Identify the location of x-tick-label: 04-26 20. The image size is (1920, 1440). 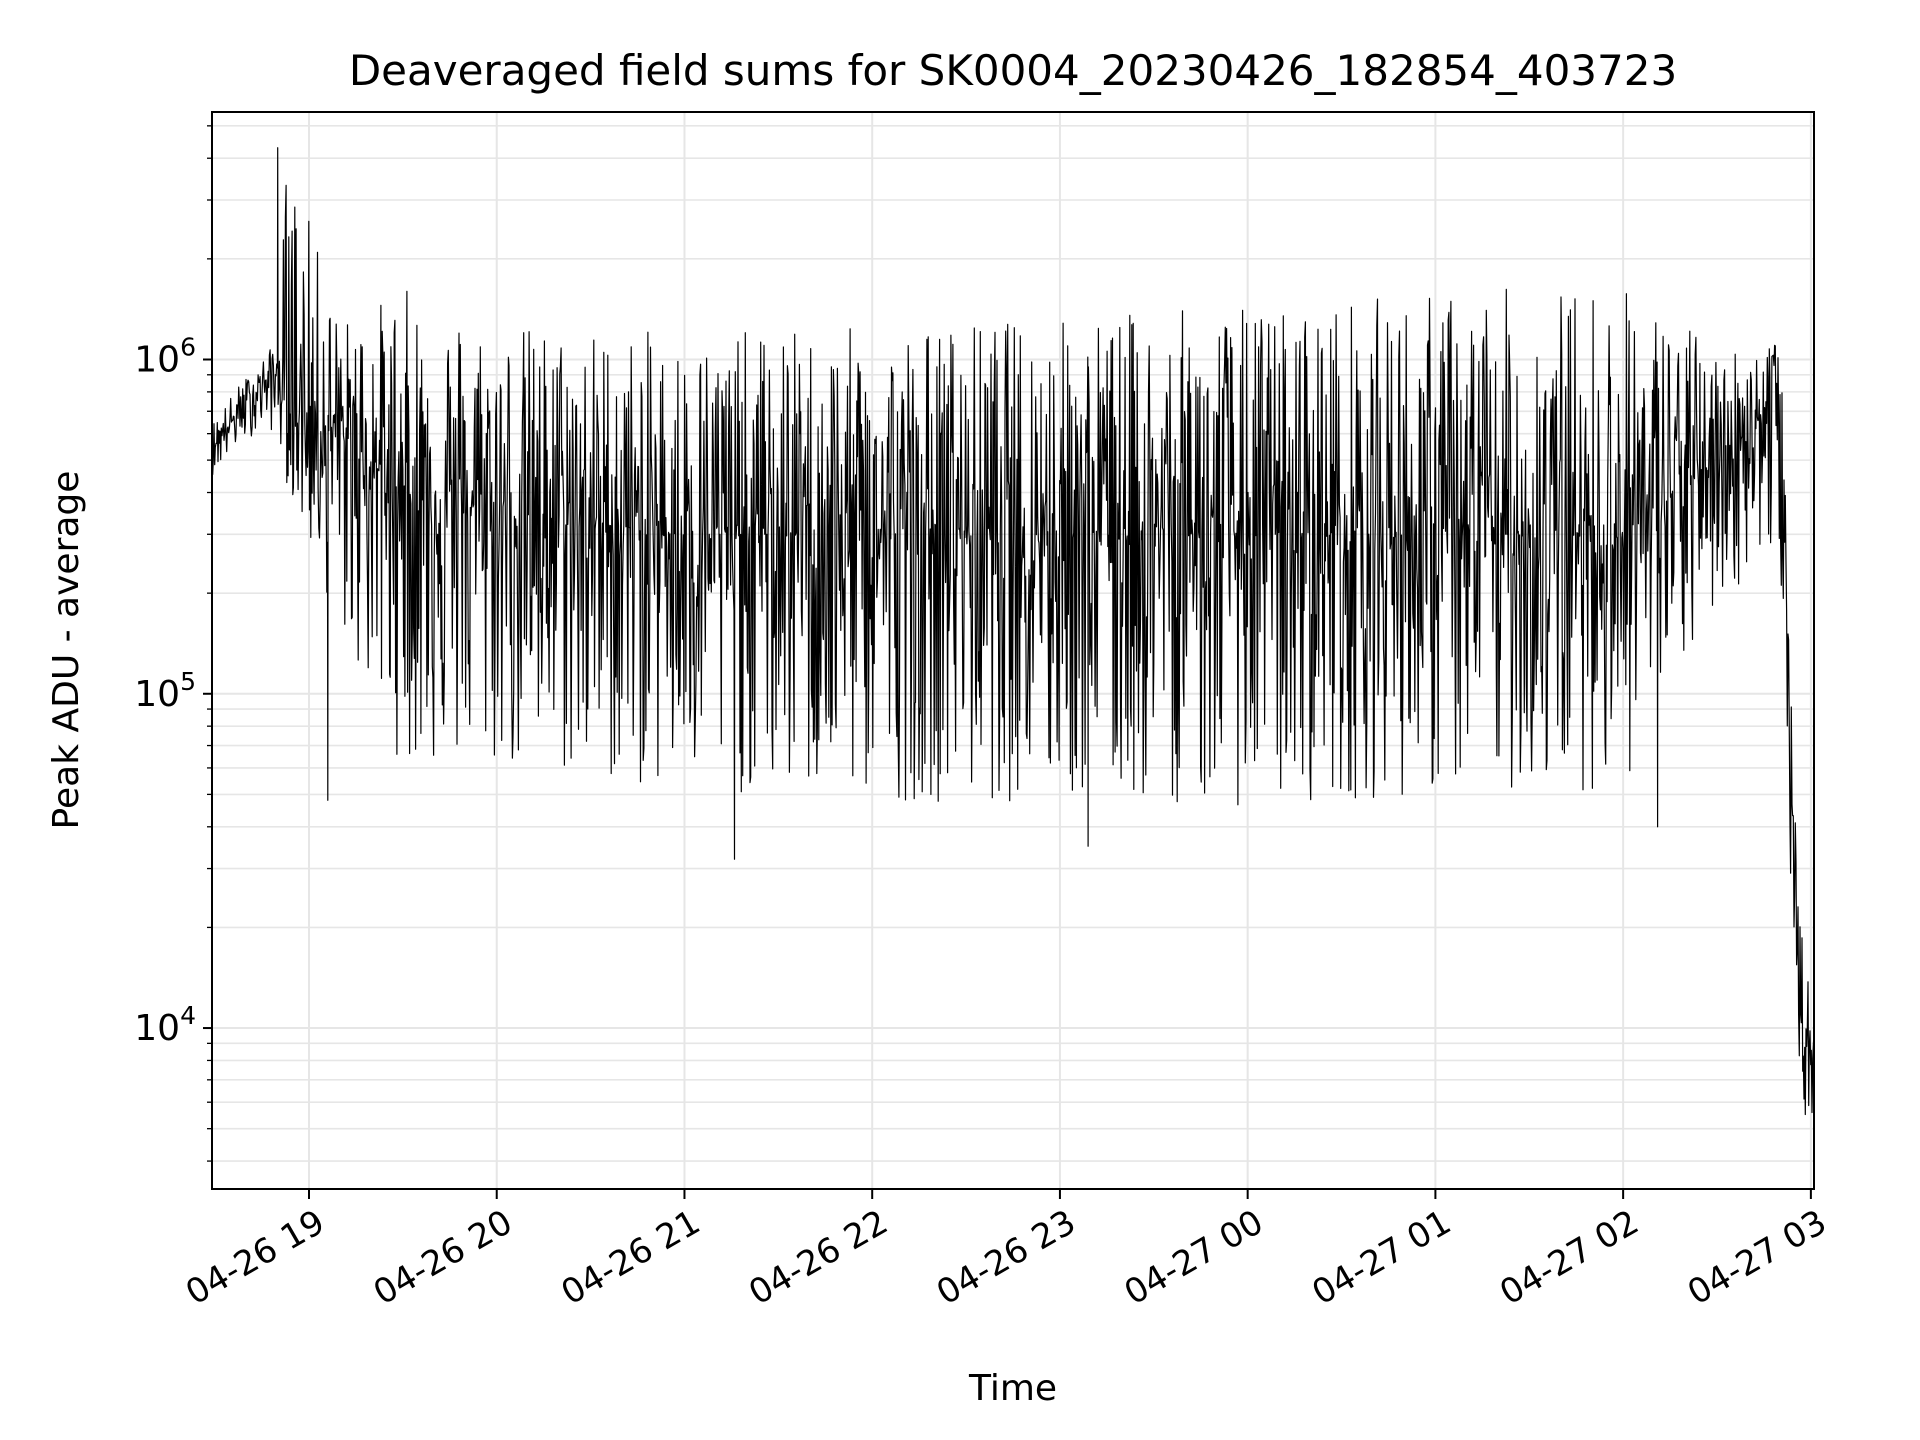
(443, 1257).